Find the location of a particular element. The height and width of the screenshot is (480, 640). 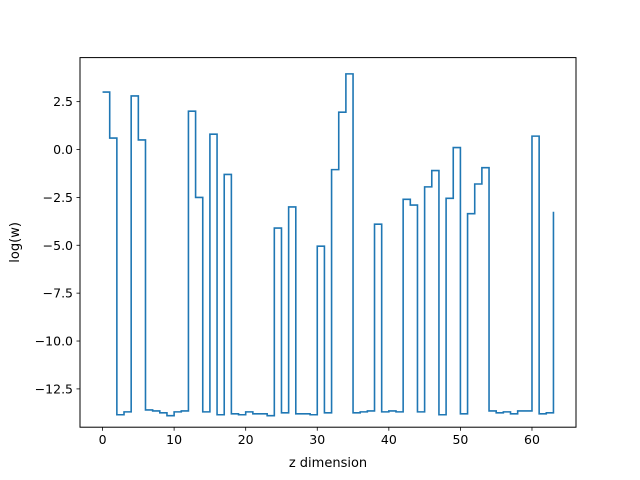

x-tick-label: 60 is located at coordinates (532, 439).